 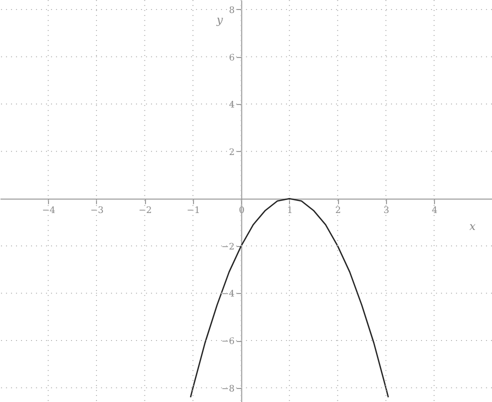 I want to click on x-tick-label: −3, so click(x=97, y=211).